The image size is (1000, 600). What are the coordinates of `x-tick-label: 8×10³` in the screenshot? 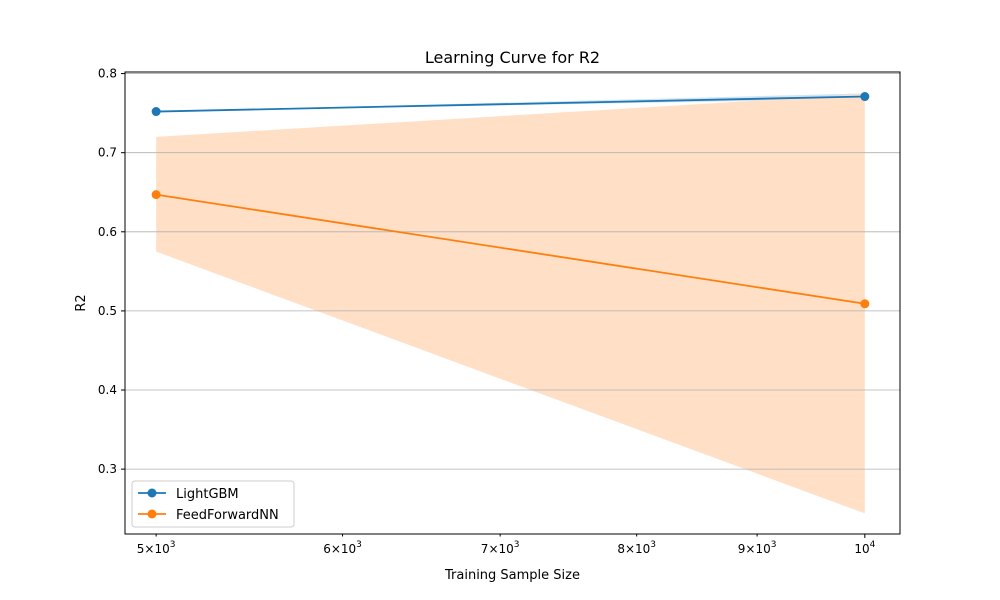 It's located at (636, 548).